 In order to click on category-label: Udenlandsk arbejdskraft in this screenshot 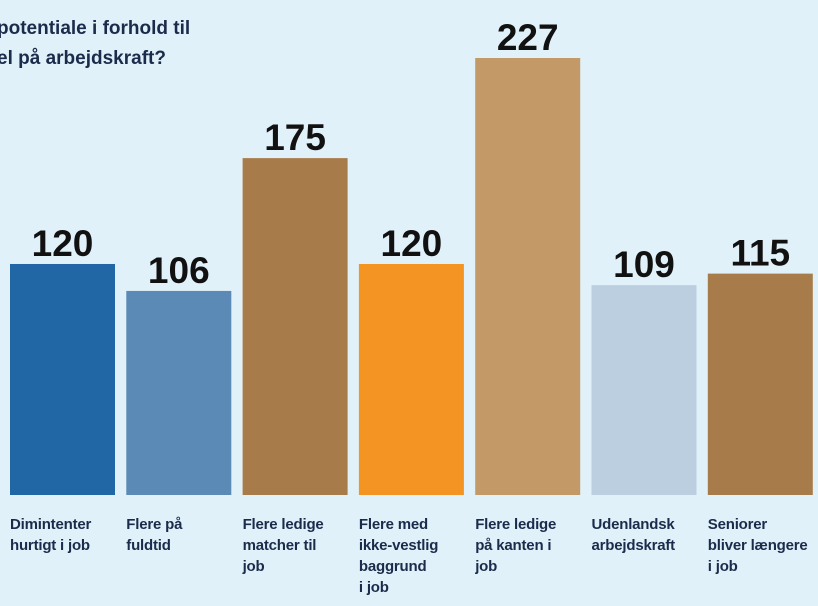, I will do `click(633, 535)`.